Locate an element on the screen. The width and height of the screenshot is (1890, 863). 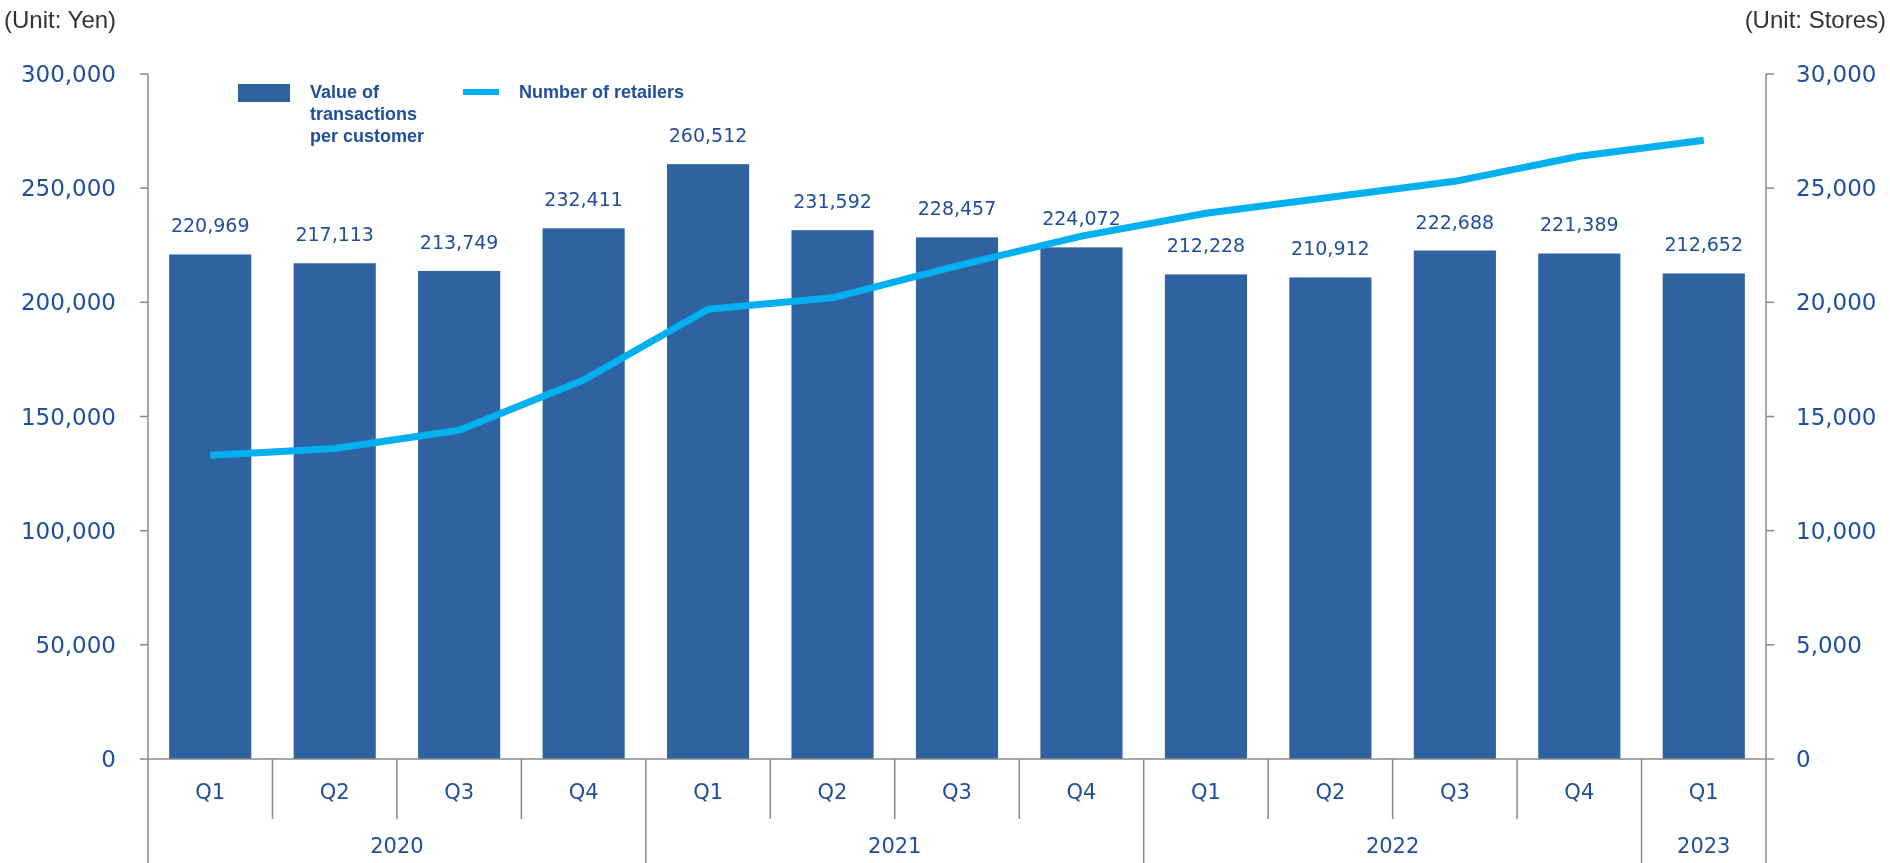
data-label: 217,113 is located at coordinates (334, 234).